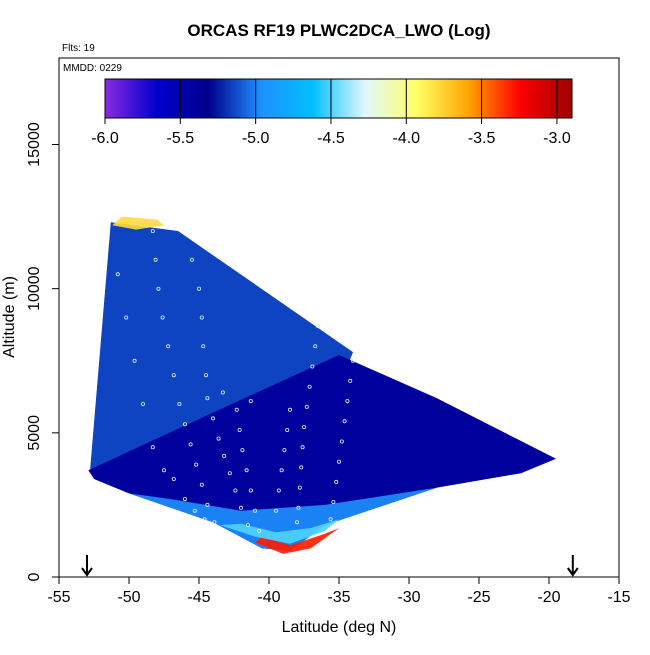 Image resolution: width=650 pixels, height=655 pixels. I want to click on x-tick-label: -20, so click(548, 597).